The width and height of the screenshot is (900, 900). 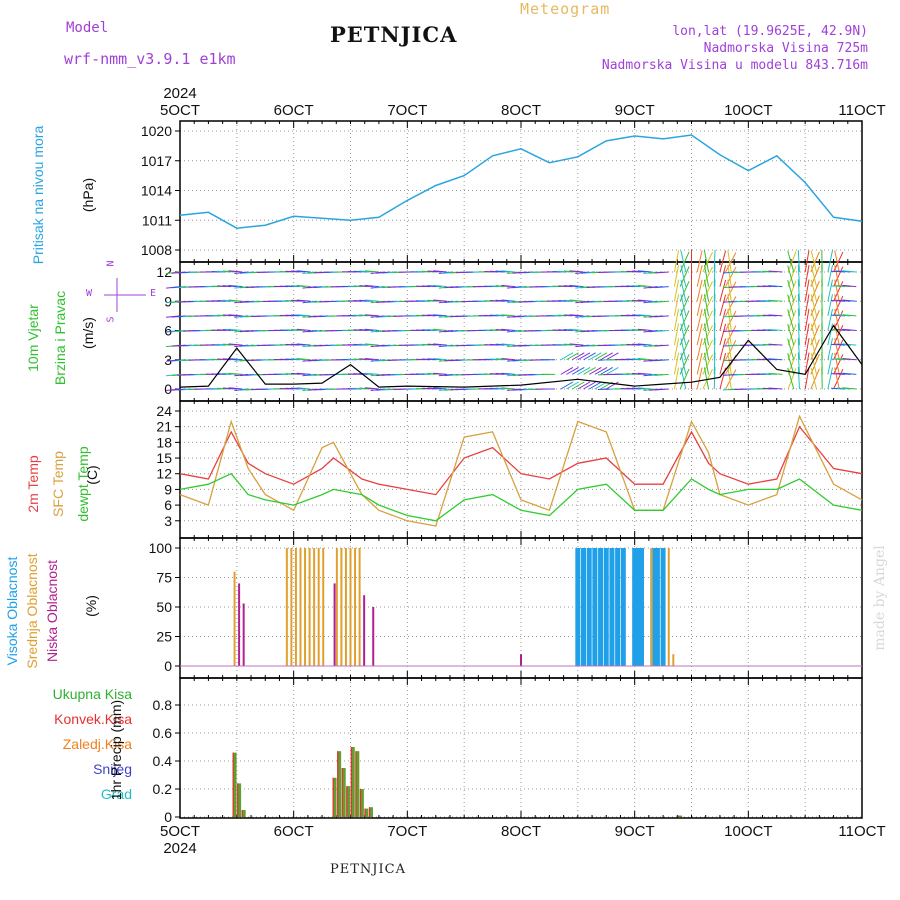 I want to click on x-tick-label-top: 5OCT, so click(x=180, y=110).